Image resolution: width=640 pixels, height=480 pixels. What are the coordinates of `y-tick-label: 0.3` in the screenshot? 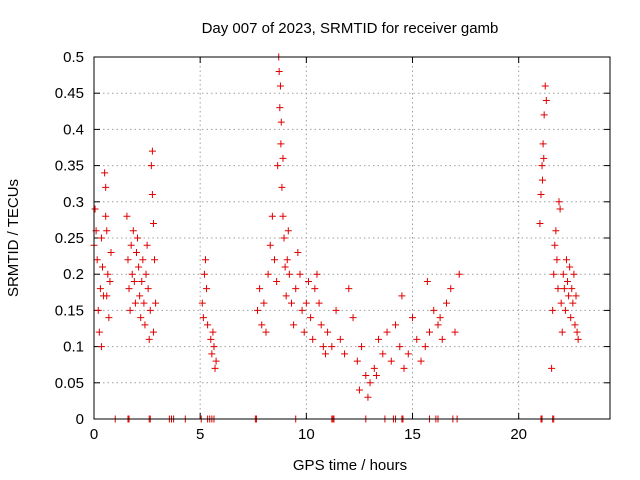 It's located at (73, 202).